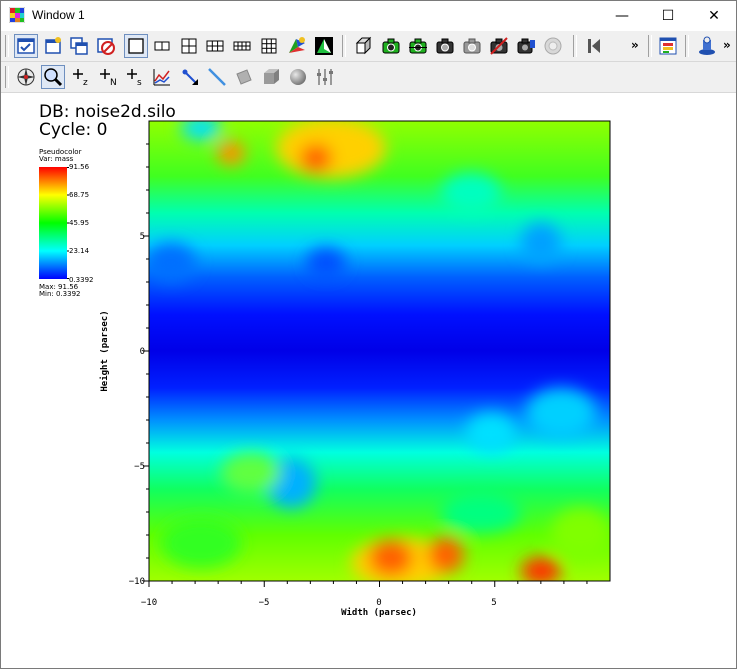  I want to click on close-button: ✕, so click(714, 16).